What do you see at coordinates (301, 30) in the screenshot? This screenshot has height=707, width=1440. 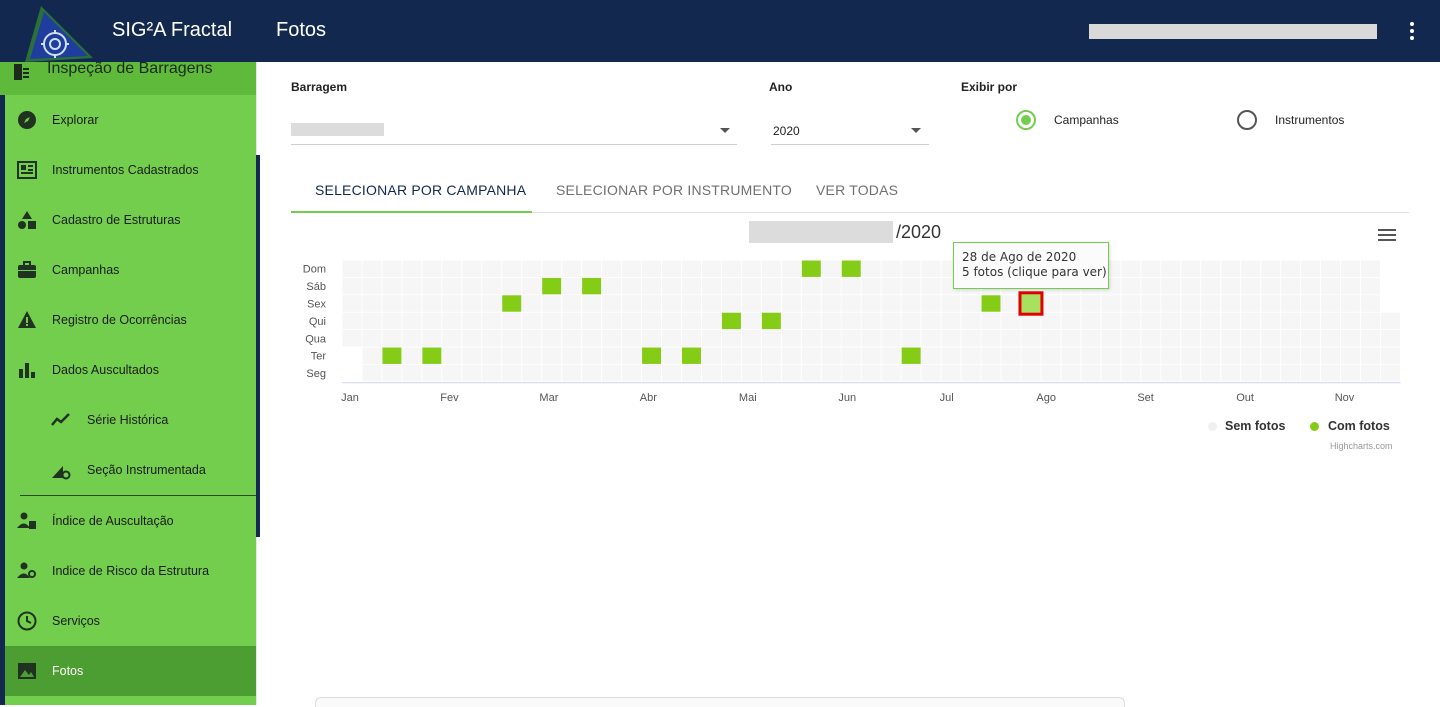 I see `page-title: Fotos` at bounding box center [301, 30].